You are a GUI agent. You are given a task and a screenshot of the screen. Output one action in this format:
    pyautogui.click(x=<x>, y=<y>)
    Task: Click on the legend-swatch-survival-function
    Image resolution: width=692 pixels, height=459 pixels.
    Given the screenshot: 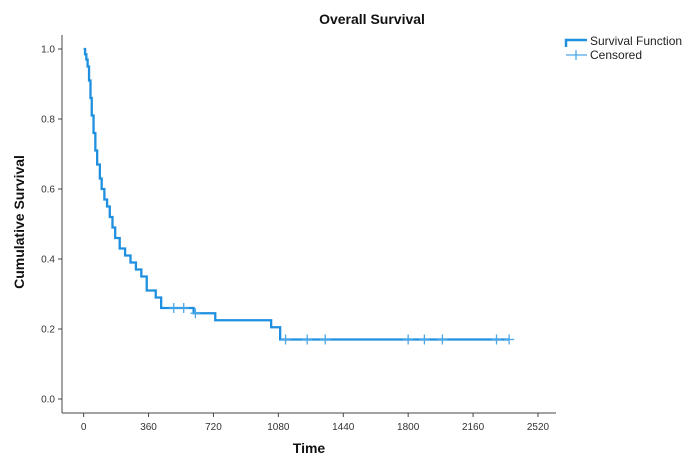 What is the action you would take?
    pyautogui.click(x=575, y=42)
    